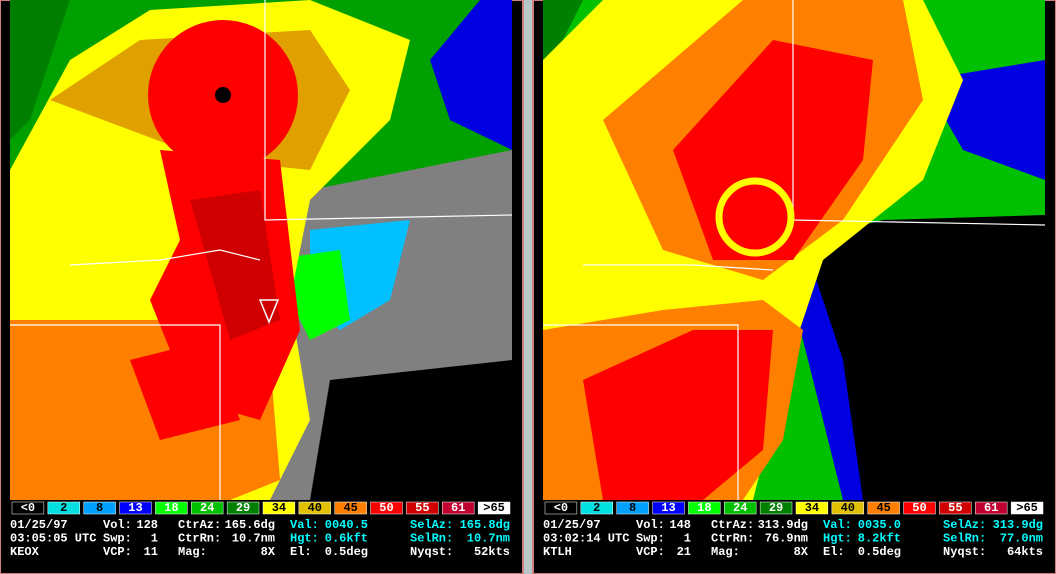  I want to click on info-label: Hgt:, so click(304, 539).